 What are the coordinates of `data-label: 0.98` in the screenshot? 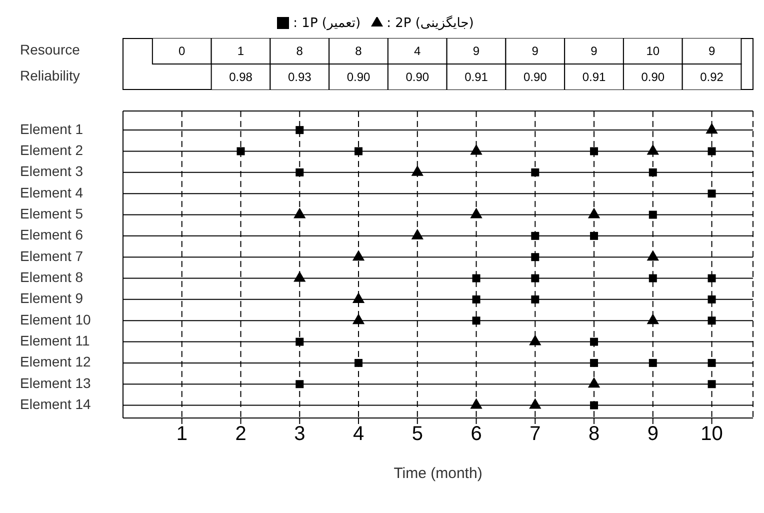 It's located at (241, 77).